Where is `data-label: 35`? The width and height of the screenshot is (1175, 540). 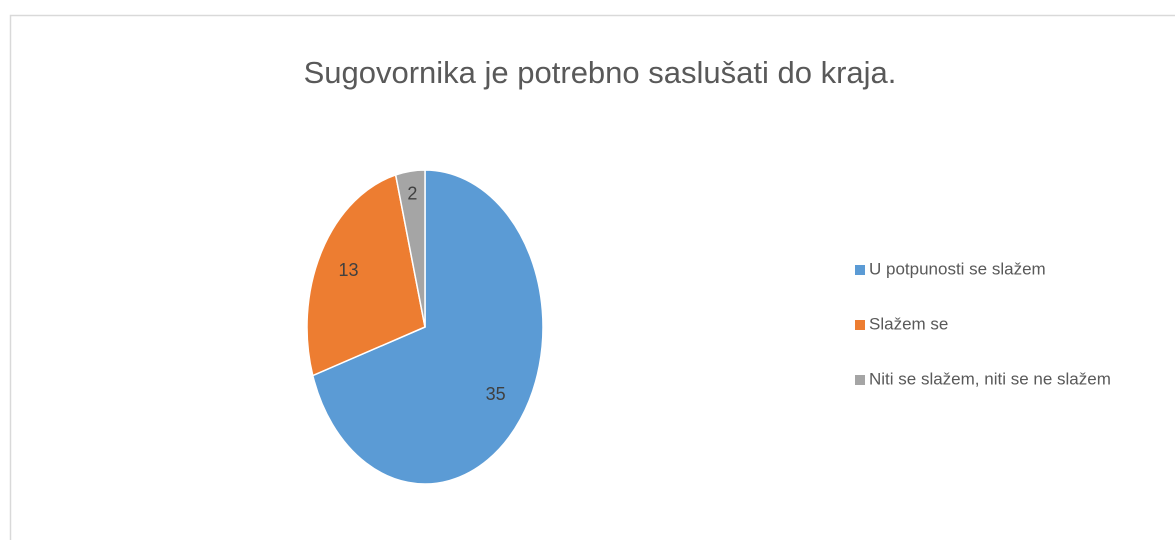 data-label: 35 is located at coordinates (496, 394).